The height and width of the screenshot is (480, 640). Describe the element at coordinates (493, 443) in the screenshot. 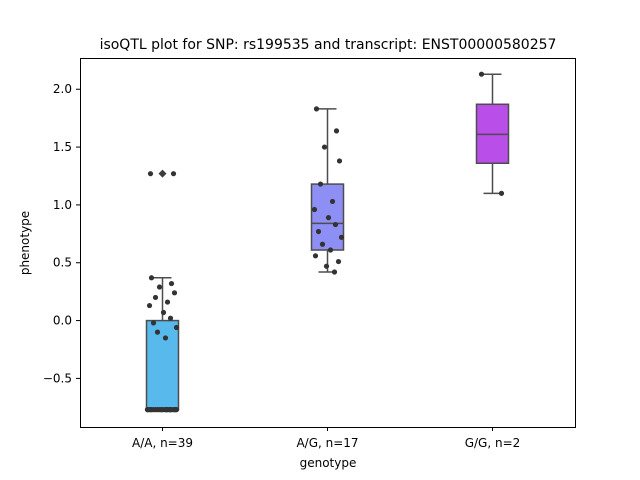

I see `x-tick-label: G/G, n=2` at that location.